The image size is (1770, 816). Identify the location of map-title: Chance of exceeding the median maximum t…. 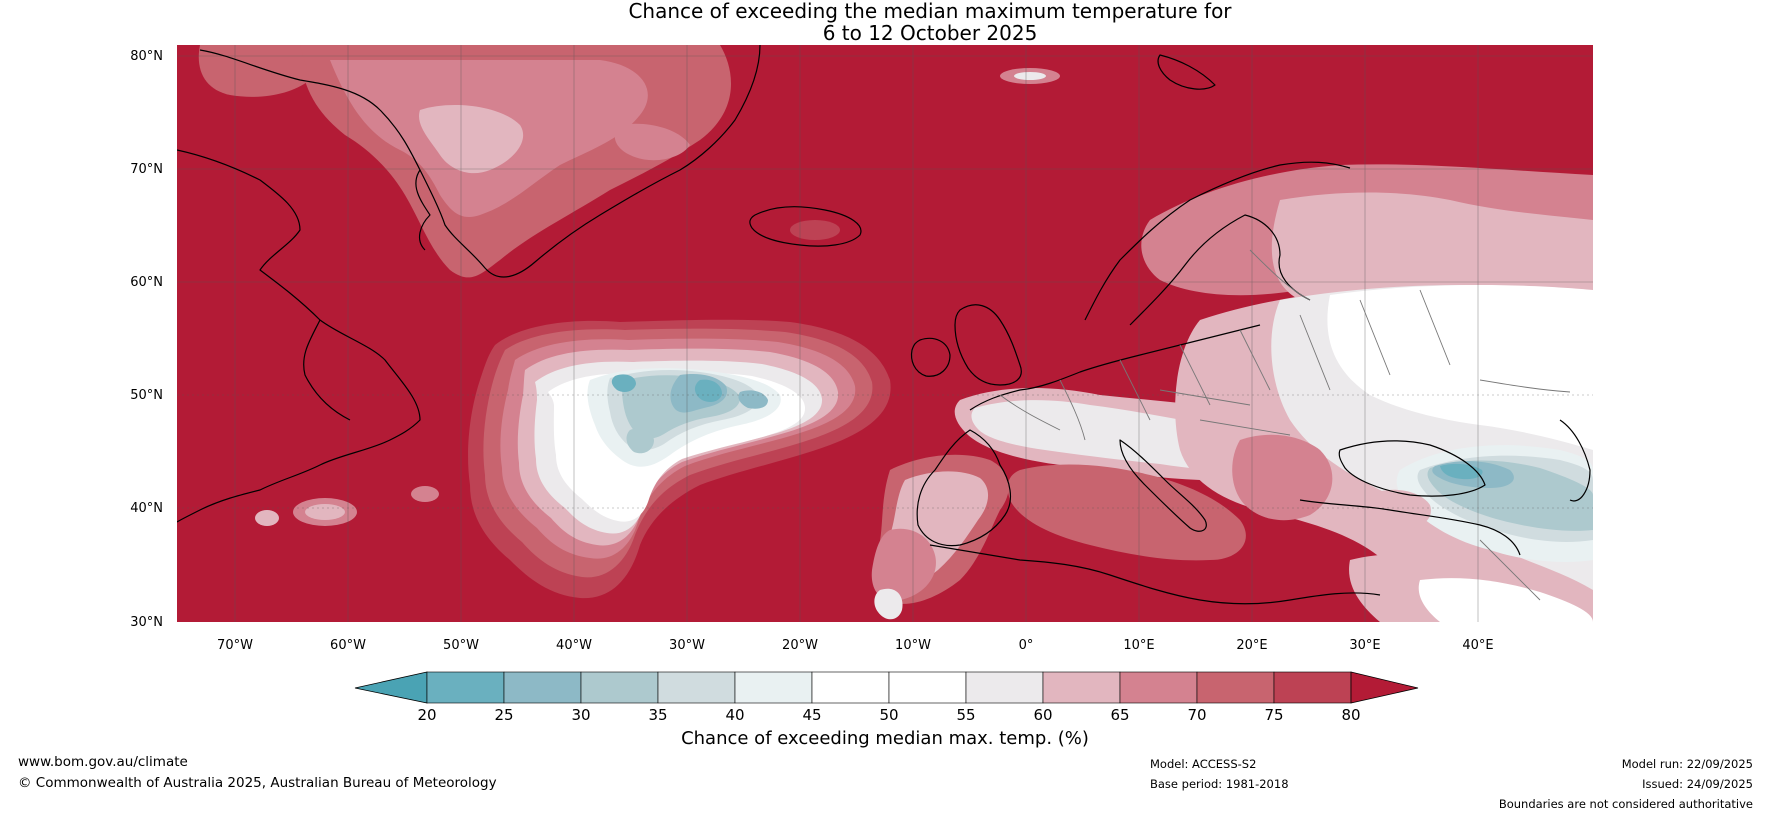
(885, 22).